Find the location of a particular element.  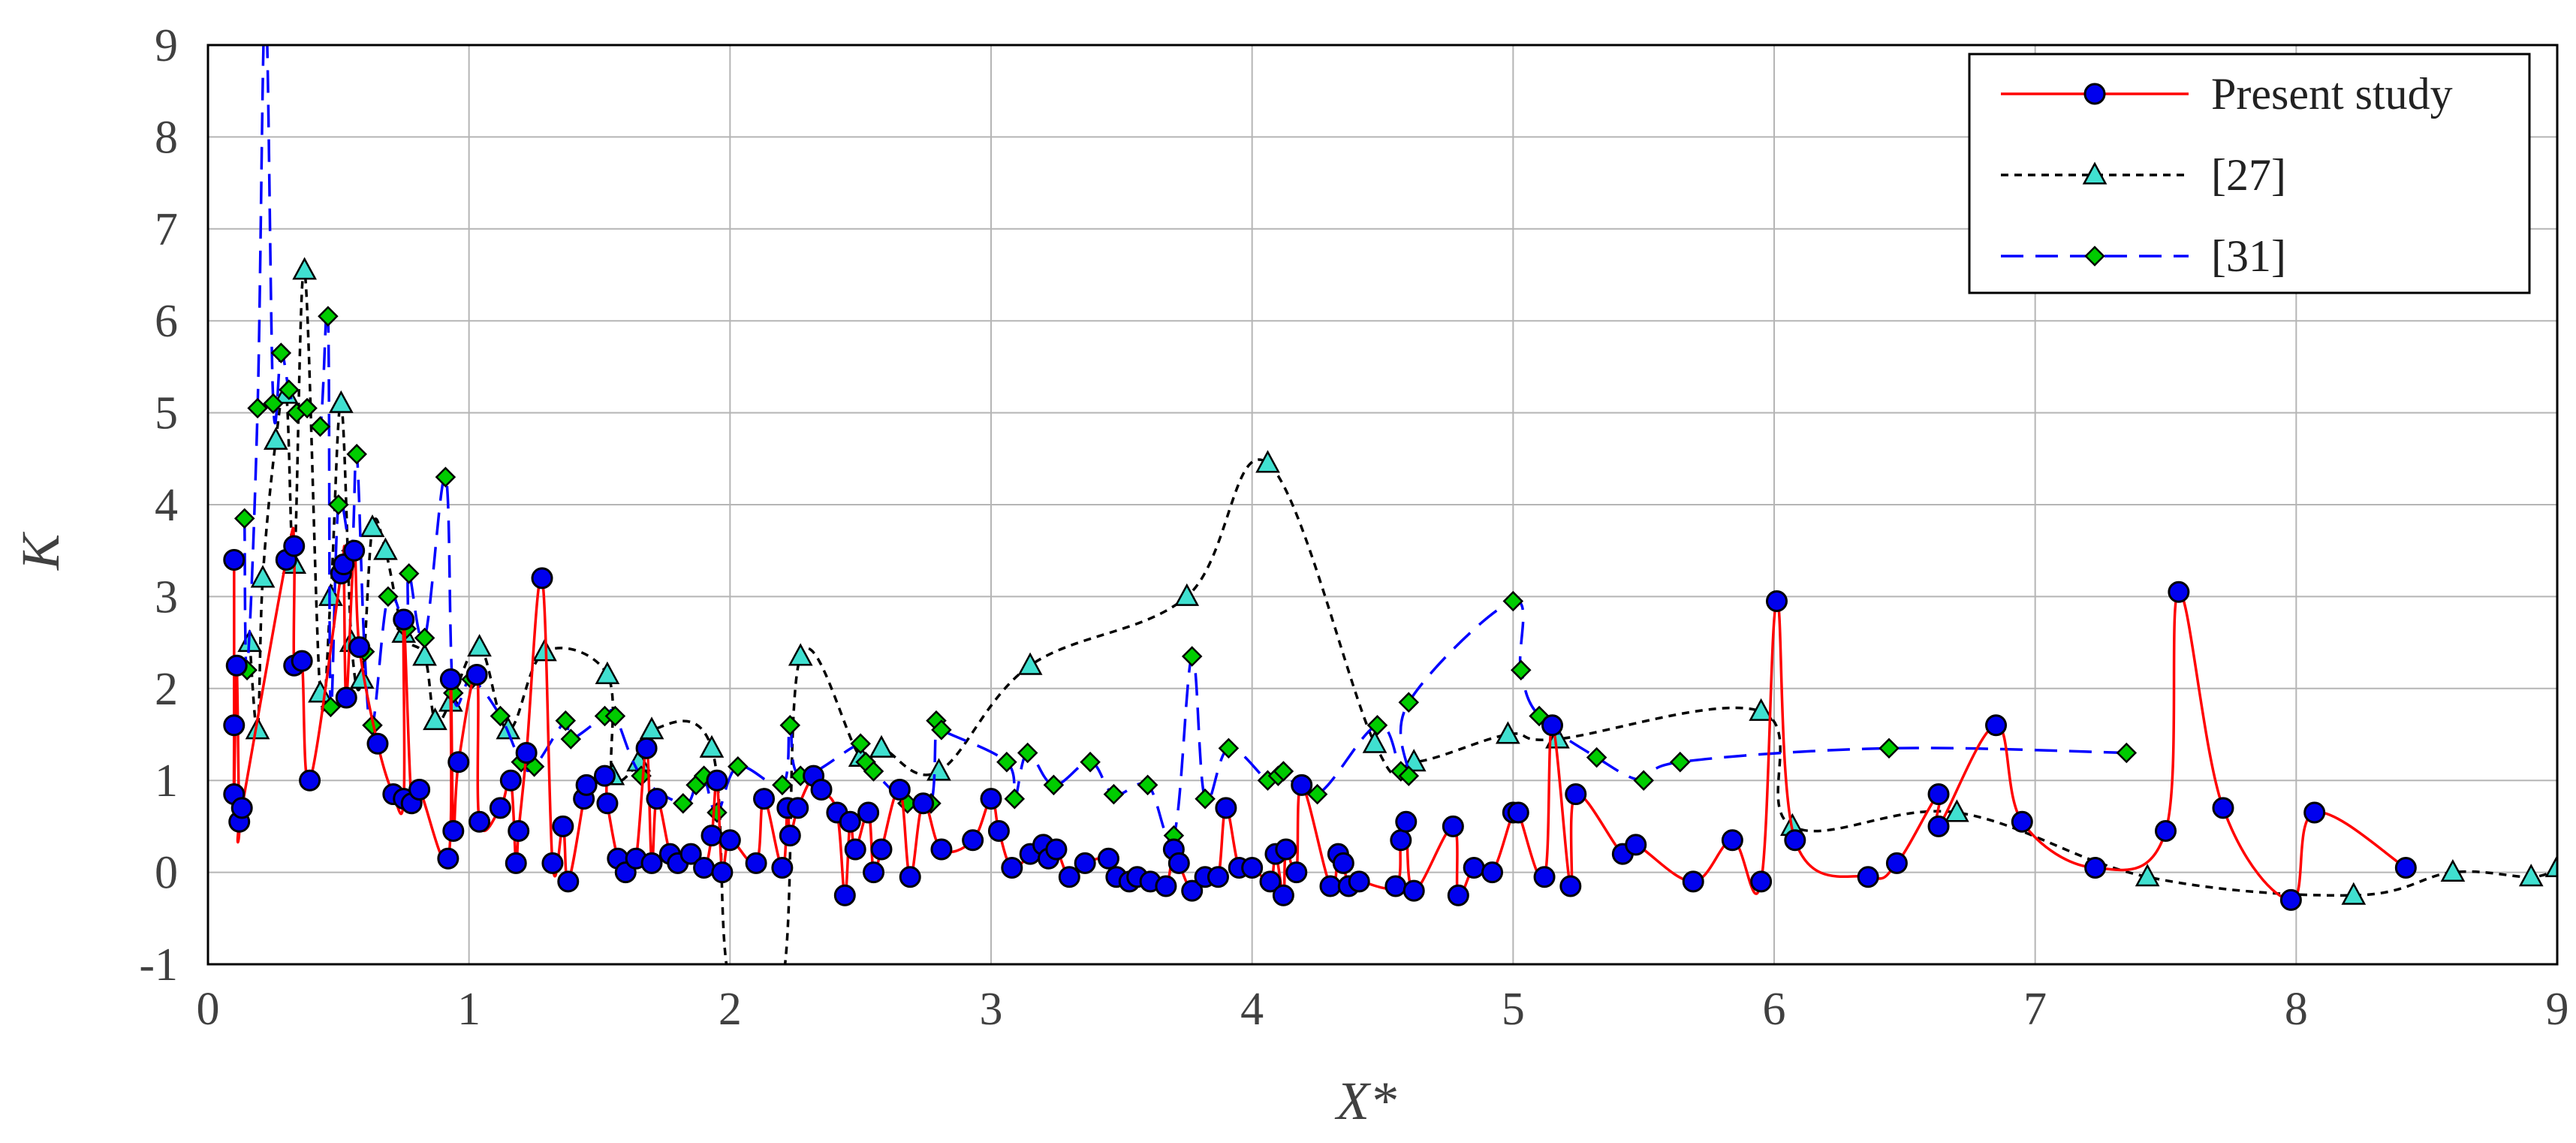

x-axis-title: X* is located at coordinates (1365, 1101).